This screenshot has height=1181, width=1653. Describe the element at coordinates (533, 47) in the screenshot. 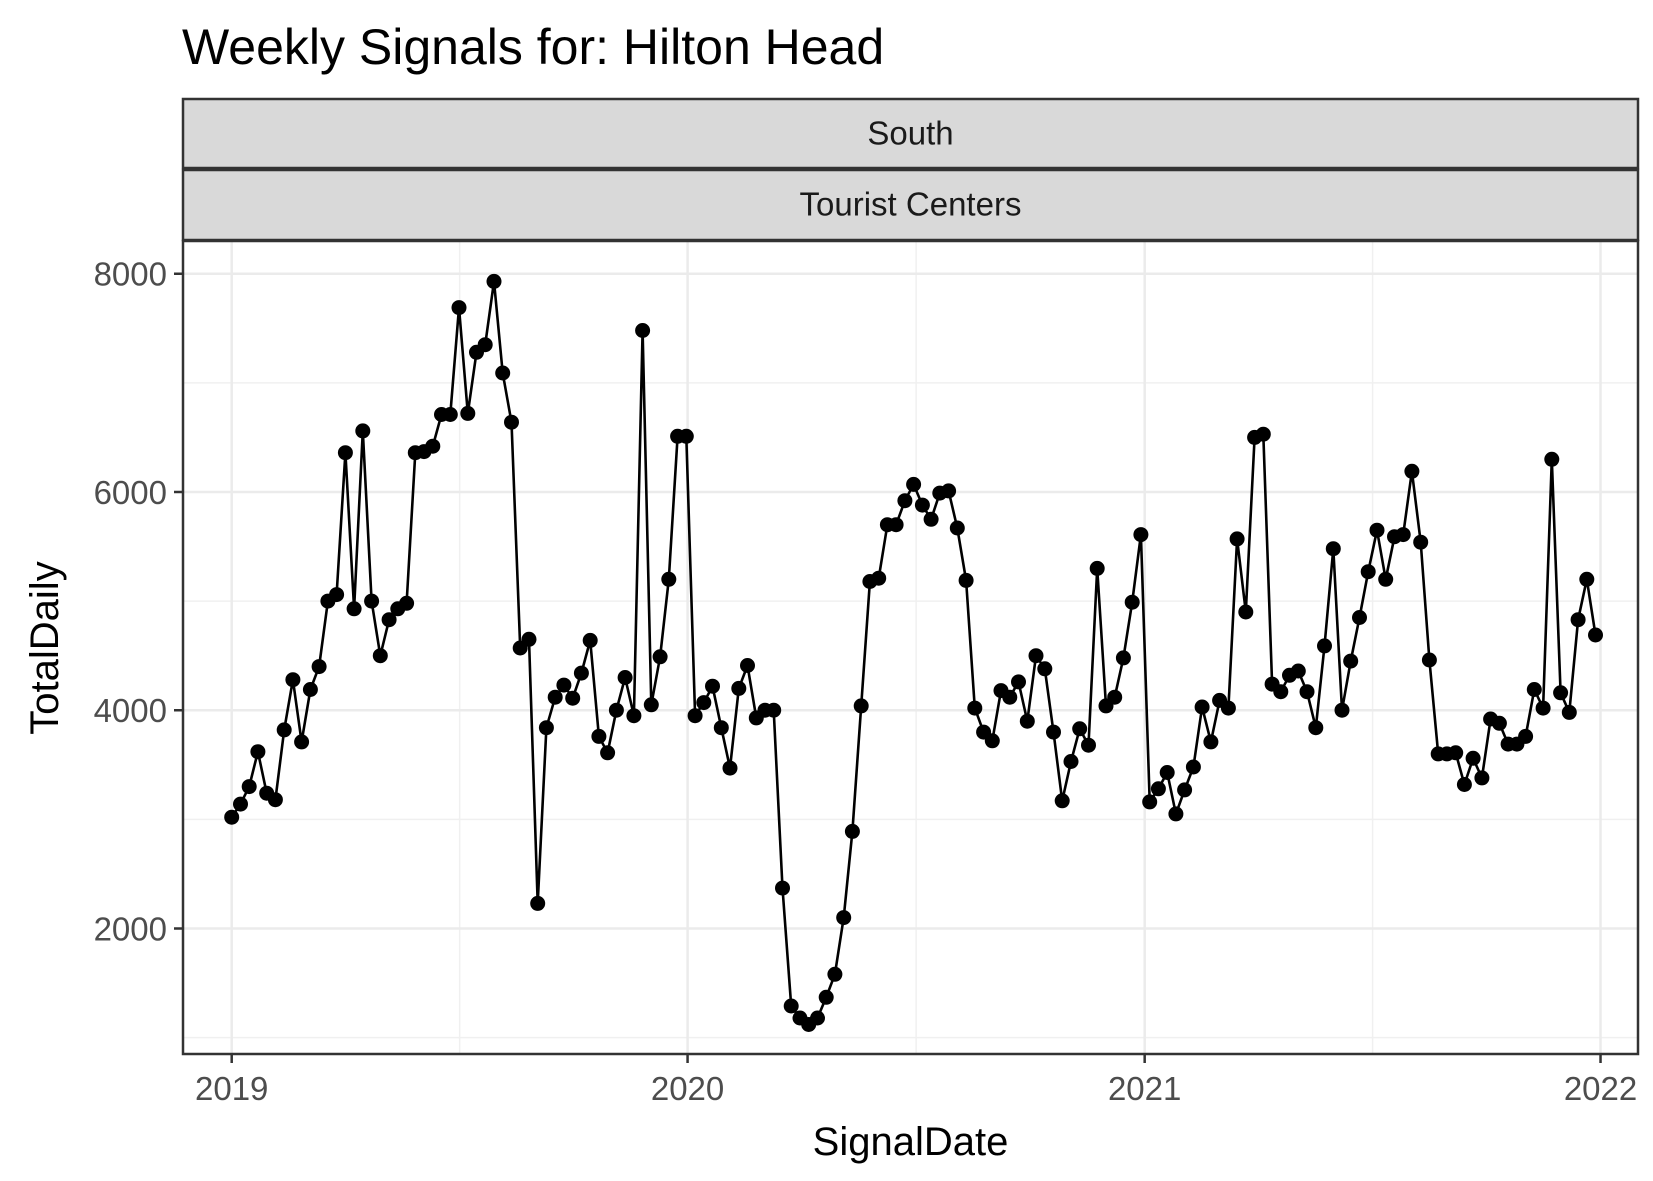

I see `chart-title: Weekly Signals for: Hilton Head` at that location.